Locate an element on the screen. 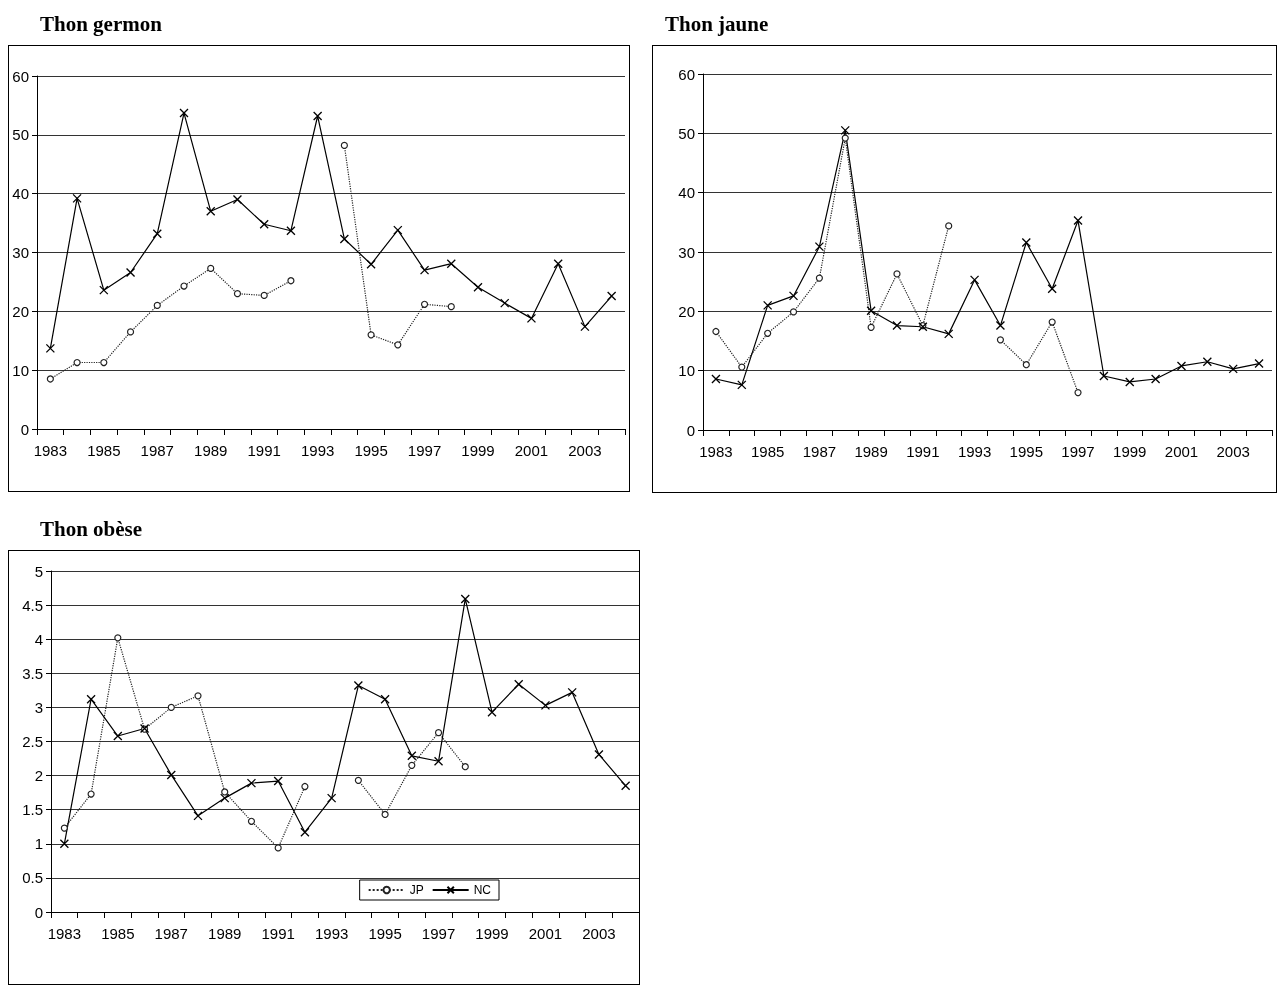 The image size is (1282, 988). y-tick-label: 2.5 is located at coordinates (32, 741).